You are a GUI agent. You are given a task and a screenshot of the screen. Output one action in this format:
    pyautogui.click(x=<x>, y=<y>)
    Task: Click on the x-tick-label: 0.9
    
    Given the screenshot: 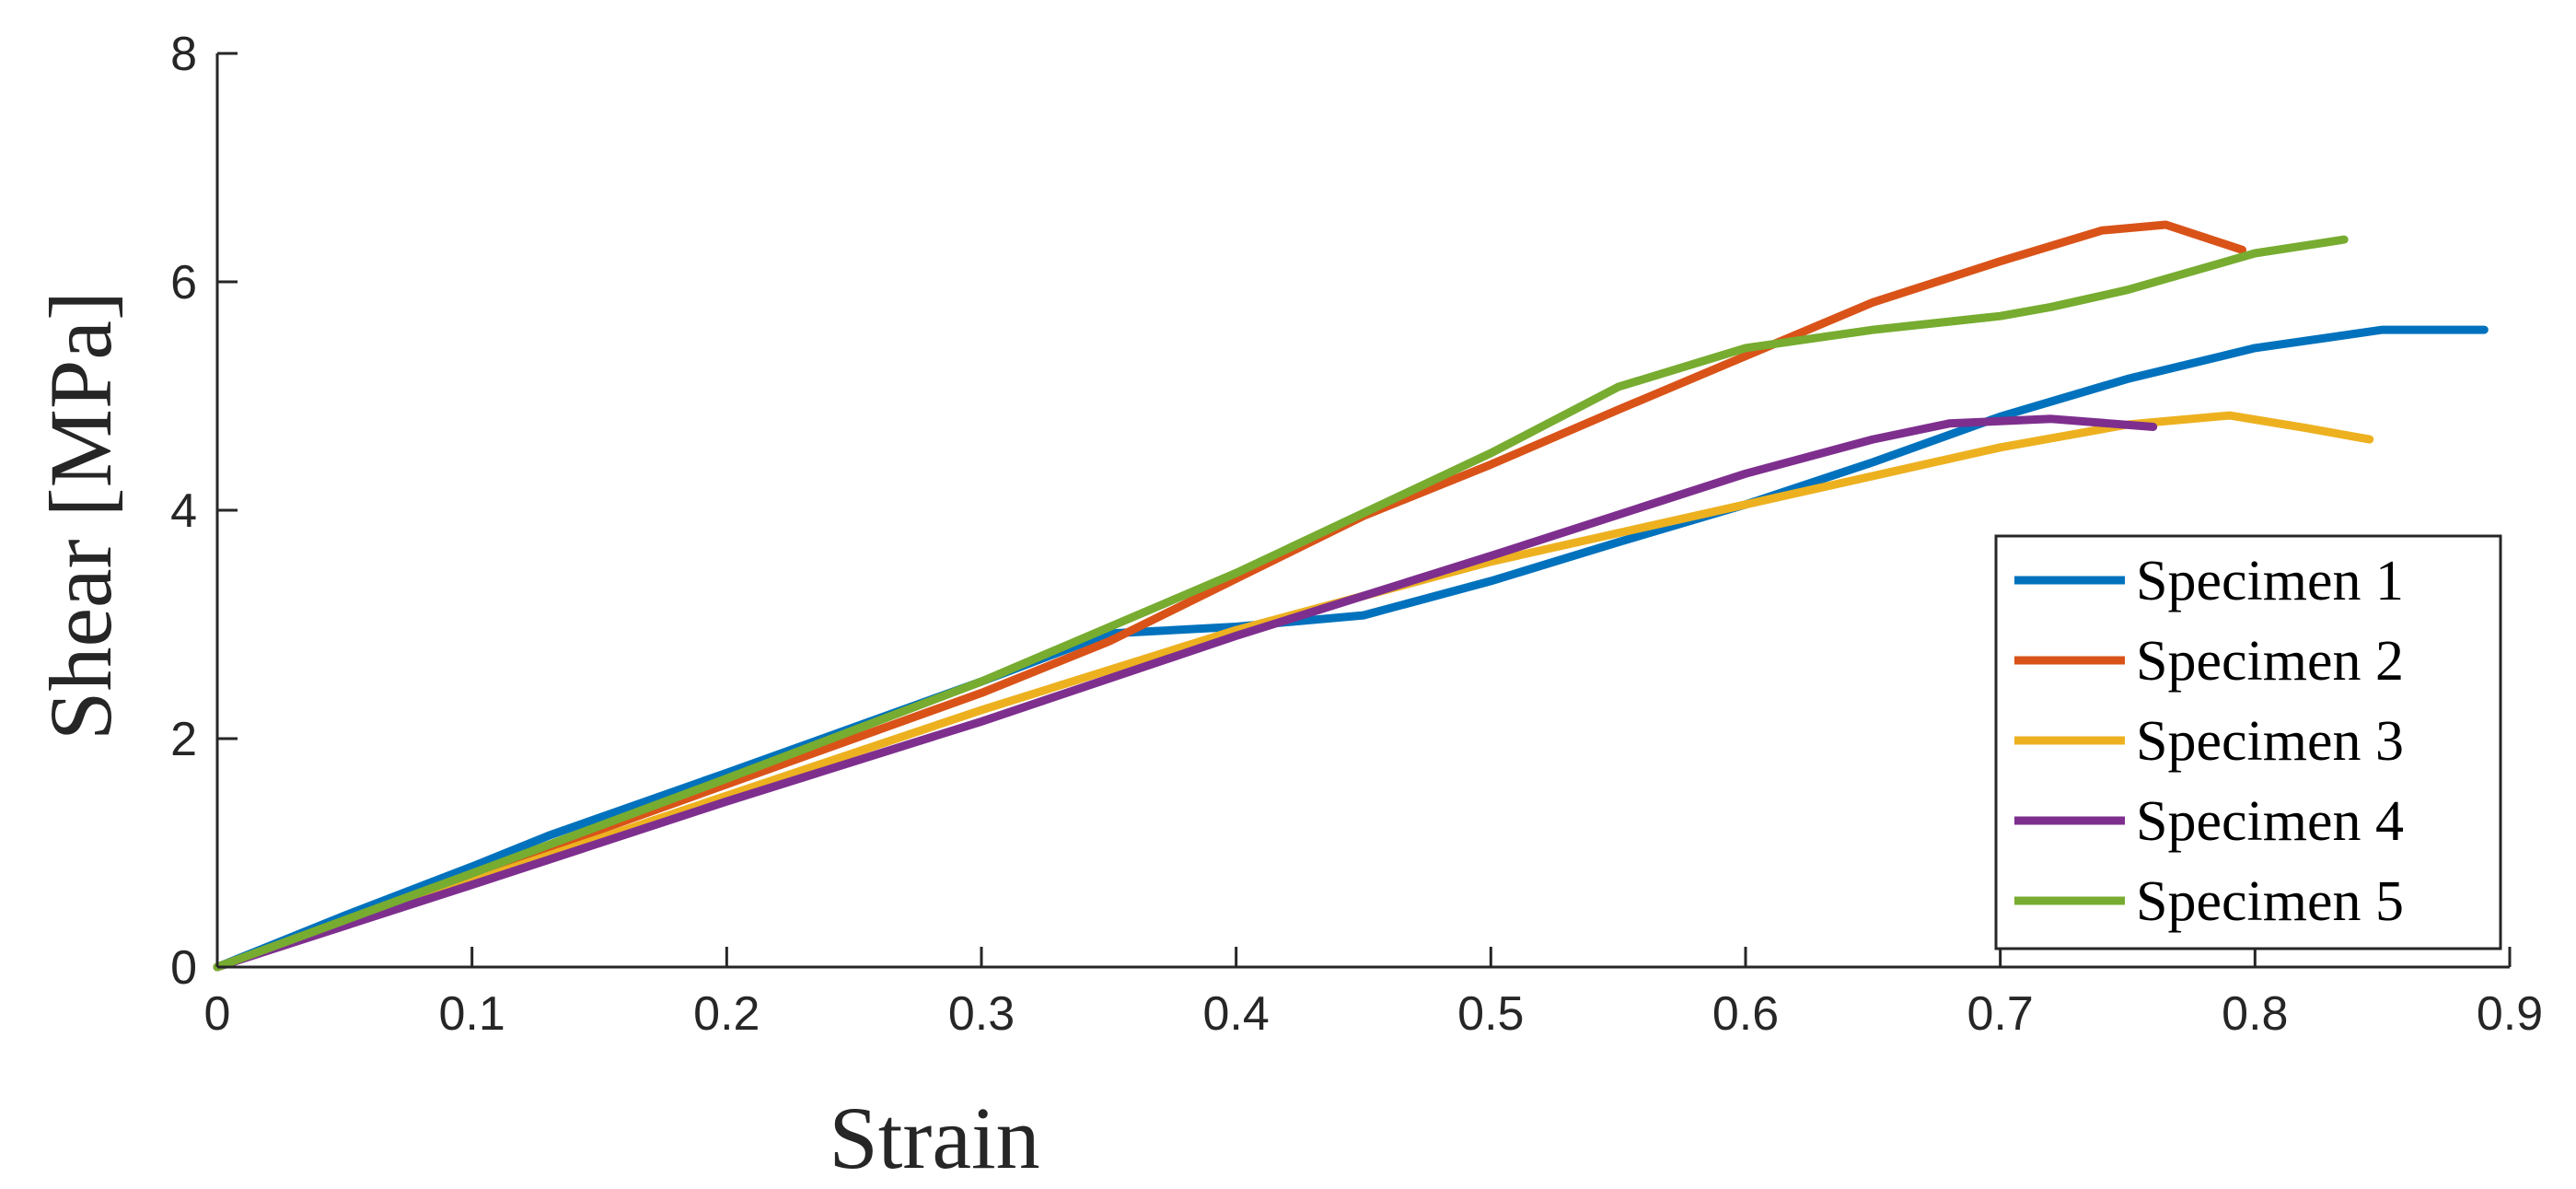 What is the action you would take?
    pyautogui.click(x=2510, y=1014)
    